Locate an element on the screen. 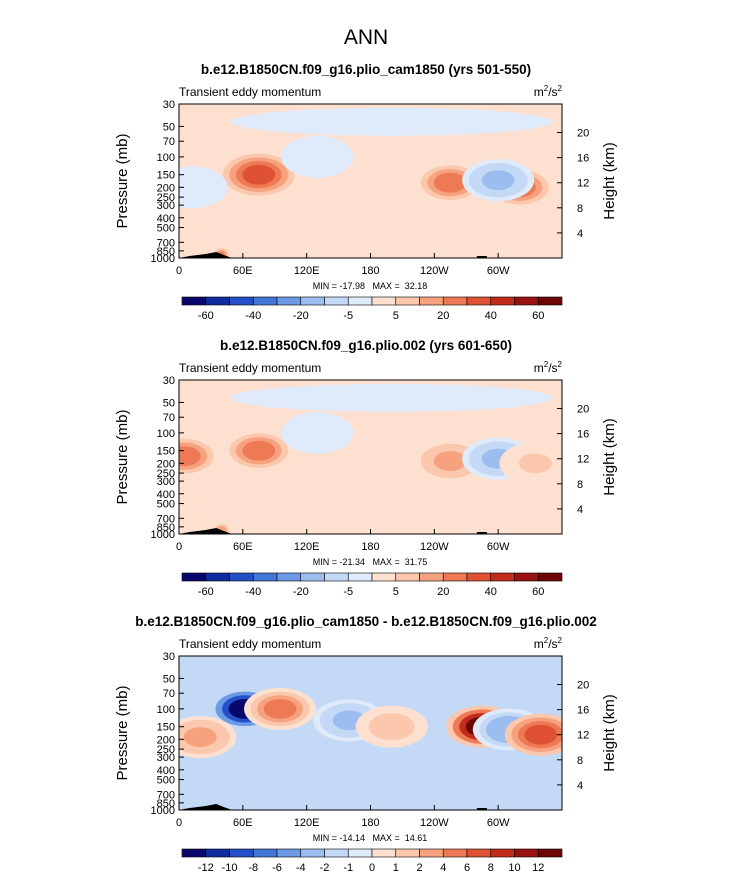 The height and width of the screenshot is (893, 733). colorbar-label: -40 is located at coordinates (253, 316).